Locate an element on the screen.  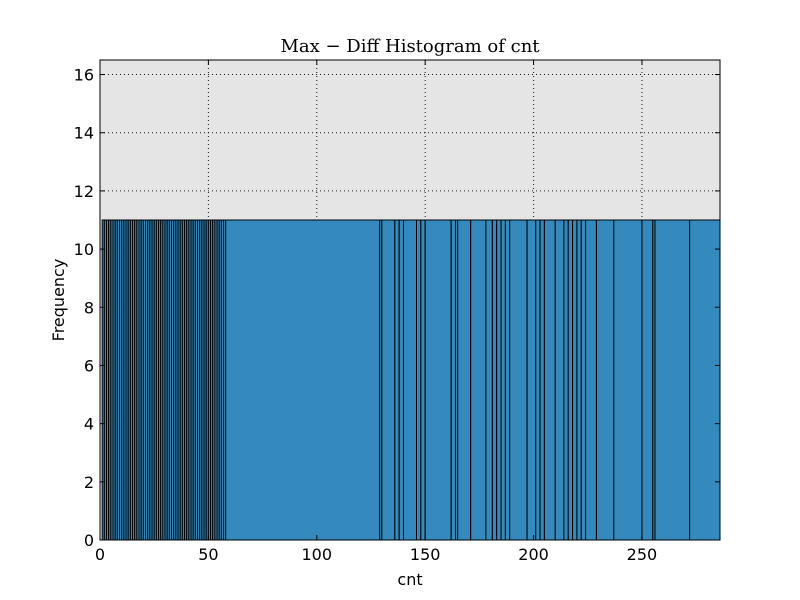
x-tick-label: 100 is located at coordinates (317, 554).